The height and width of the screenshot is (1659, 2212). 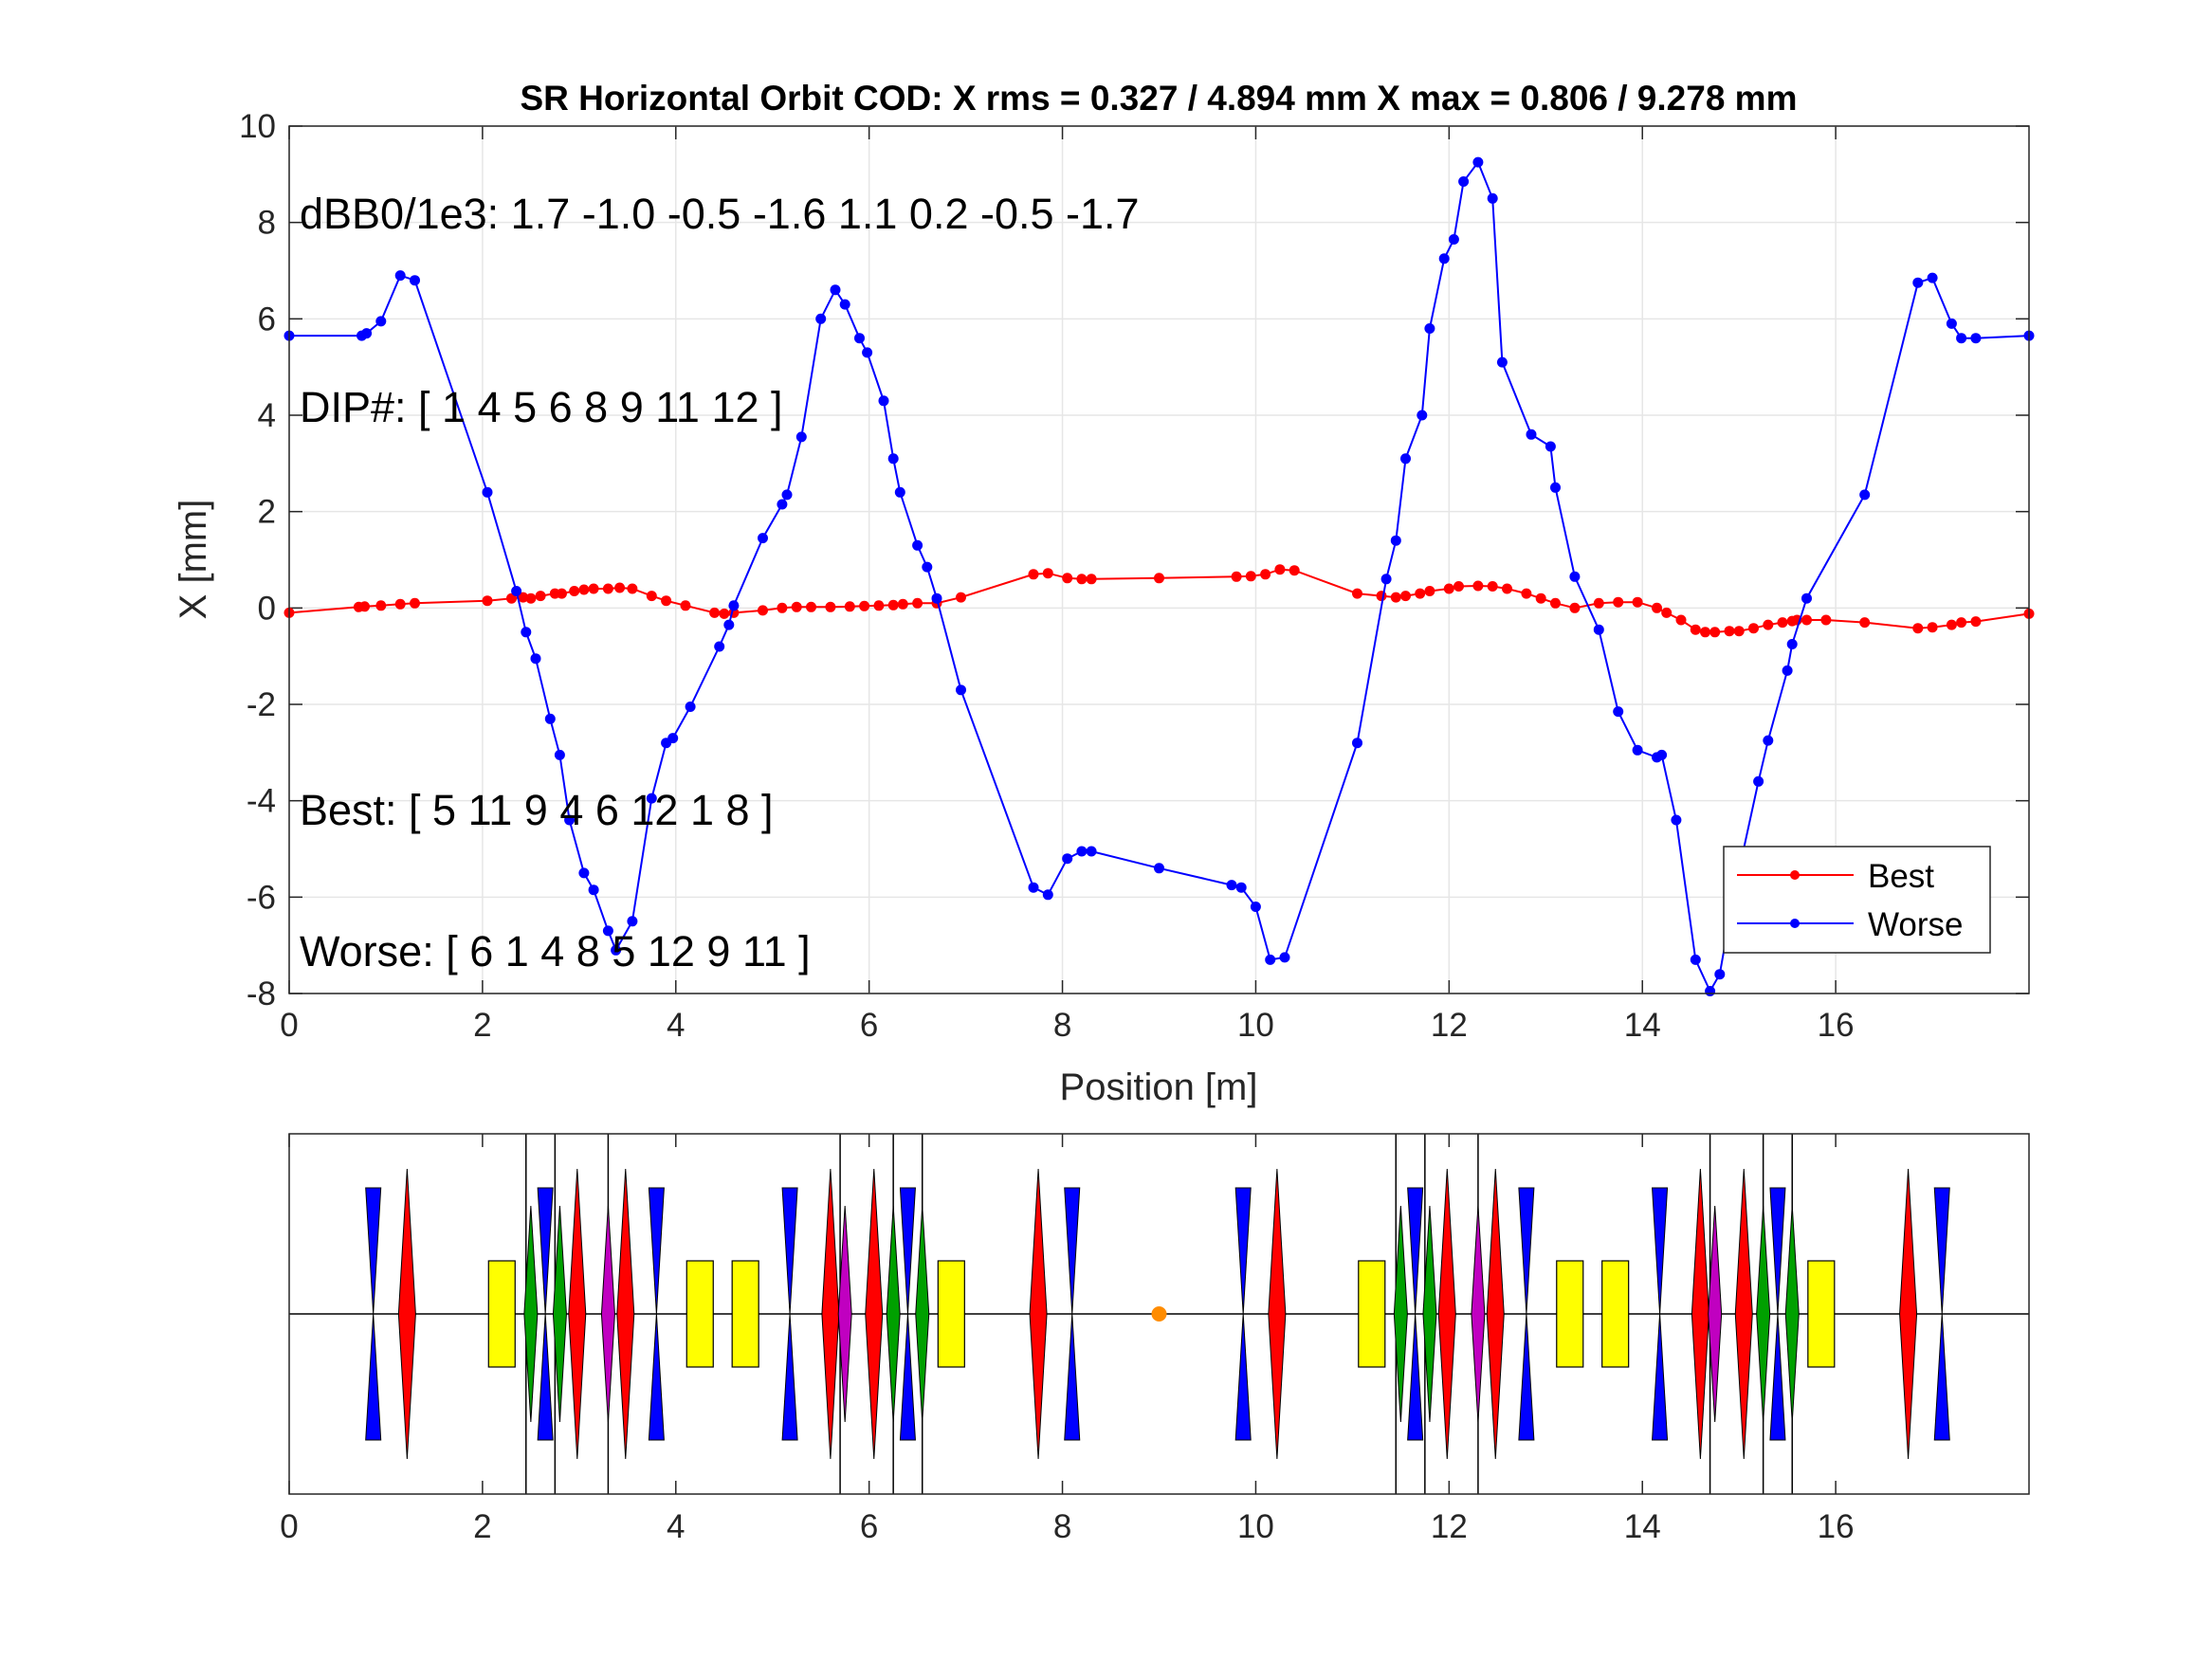 What do you see at coordinates (1062, 1025) in the screenshot?
I see `x-tick-label: 8` at bounding box center [1062, 1025].